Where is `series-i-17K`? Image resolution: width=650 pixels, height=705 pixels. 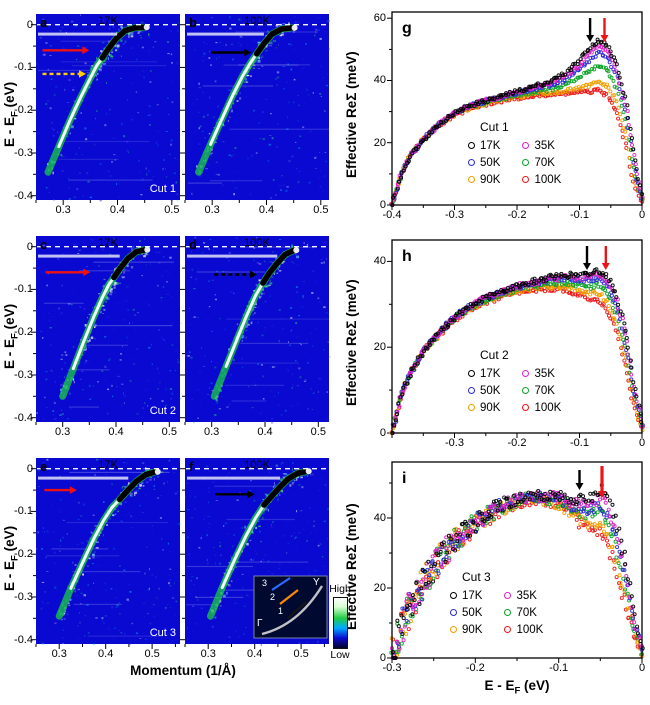
series-i-17K is located at coordinates (517, 572).